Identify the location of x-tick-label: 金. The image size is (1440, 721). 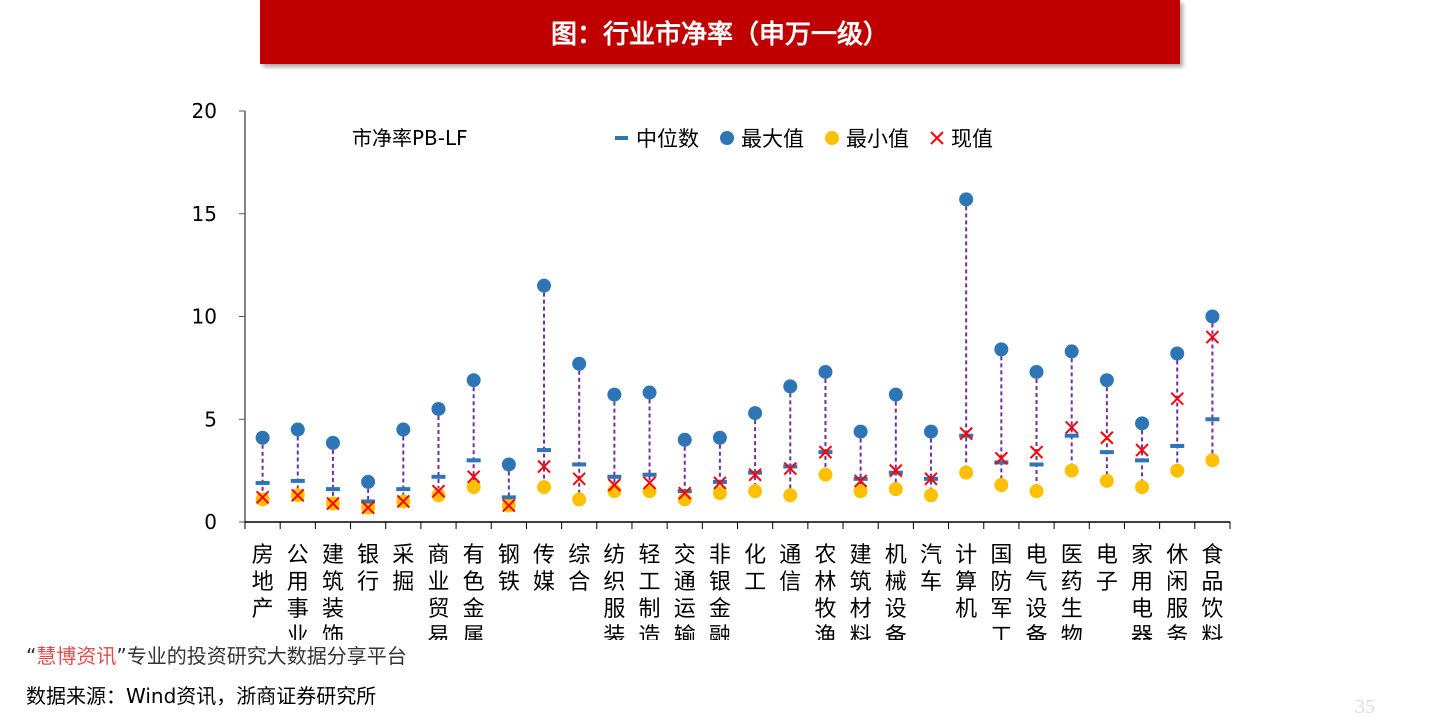
(474, 609).